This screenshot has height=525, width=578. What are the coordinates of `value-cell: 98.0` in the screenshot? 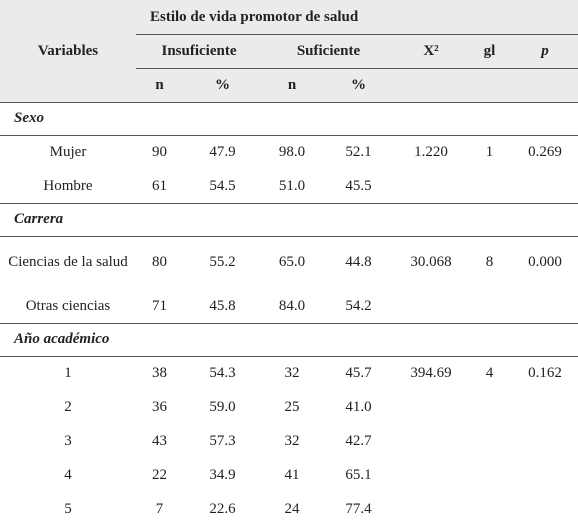 It's located at (292, 151).